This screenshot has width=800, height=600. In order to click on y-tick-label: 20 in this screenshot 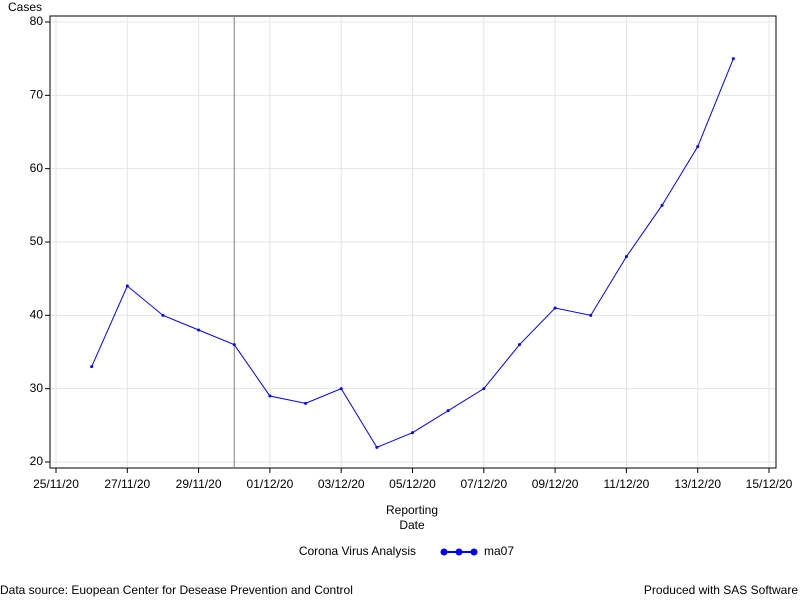, I will do `click(37, 461)`.